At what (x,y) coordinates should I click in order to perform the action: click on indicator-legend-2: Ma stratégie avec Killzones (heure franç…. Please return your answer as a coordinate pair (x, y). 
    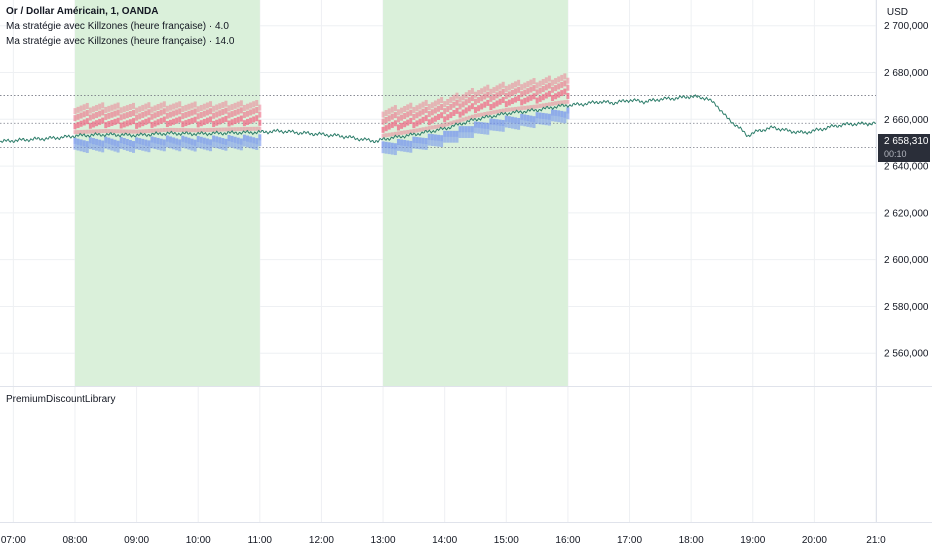
    Looking at the image, I should click on (120, 41).